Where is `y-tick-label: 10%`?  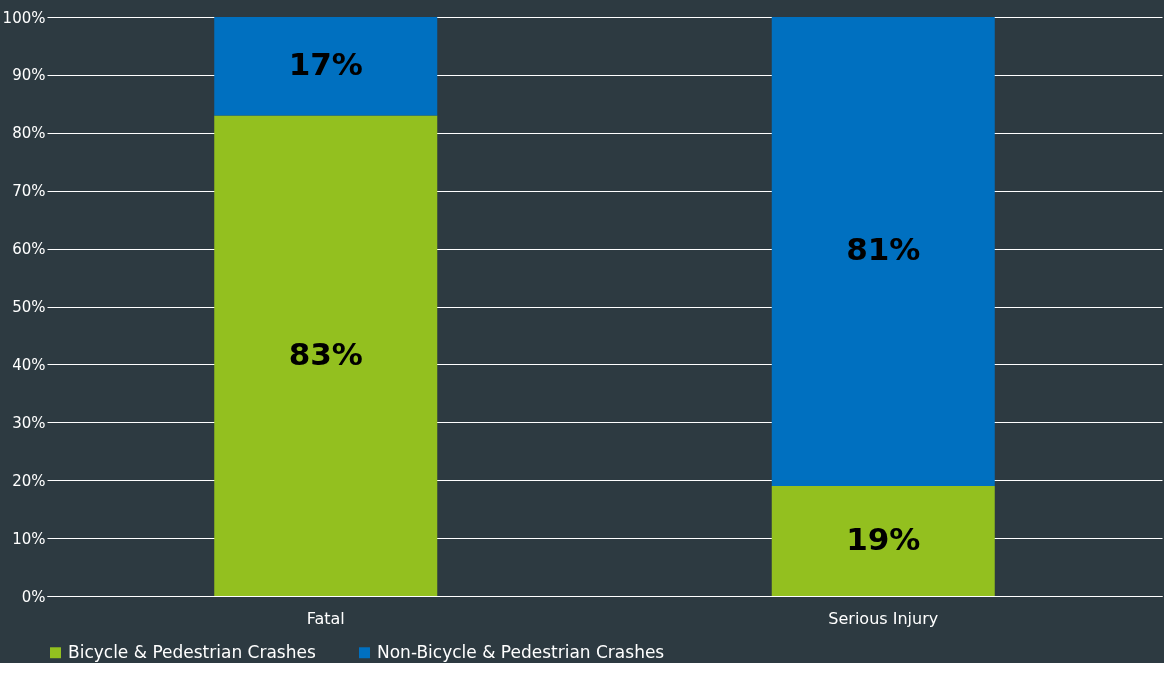
y-tick-label: 10% is located at coordinates (29, 538).